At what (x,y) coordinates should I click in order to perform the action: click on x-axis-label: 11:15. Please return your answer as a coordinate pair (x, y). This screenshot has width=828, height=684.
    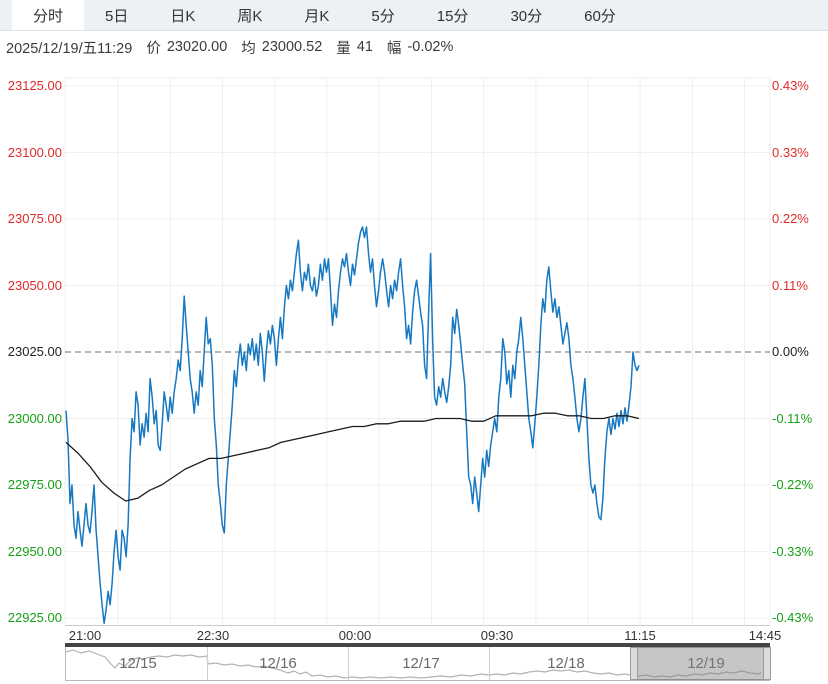
    Looking at the image, I should click on (640, 635).